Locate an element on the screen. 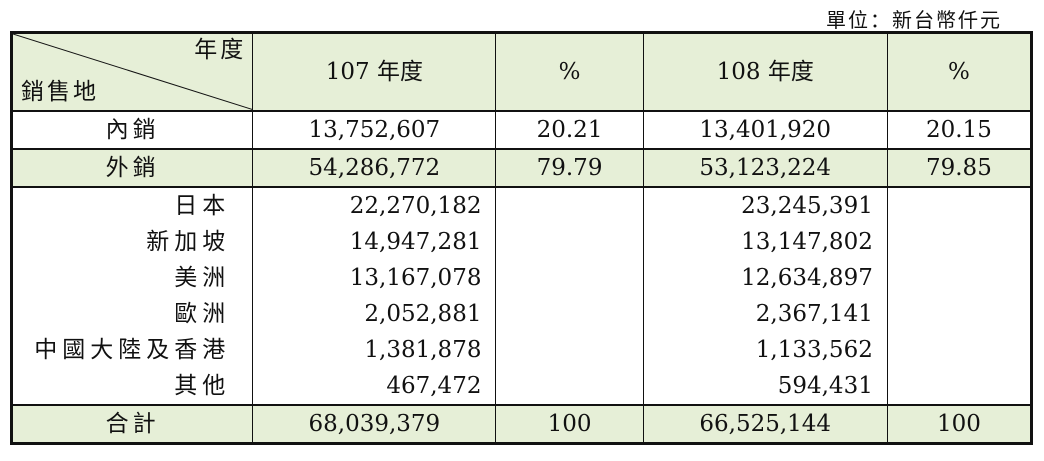  region-row: 其他 467,472 594,431 is located at coordinates (521, 386).